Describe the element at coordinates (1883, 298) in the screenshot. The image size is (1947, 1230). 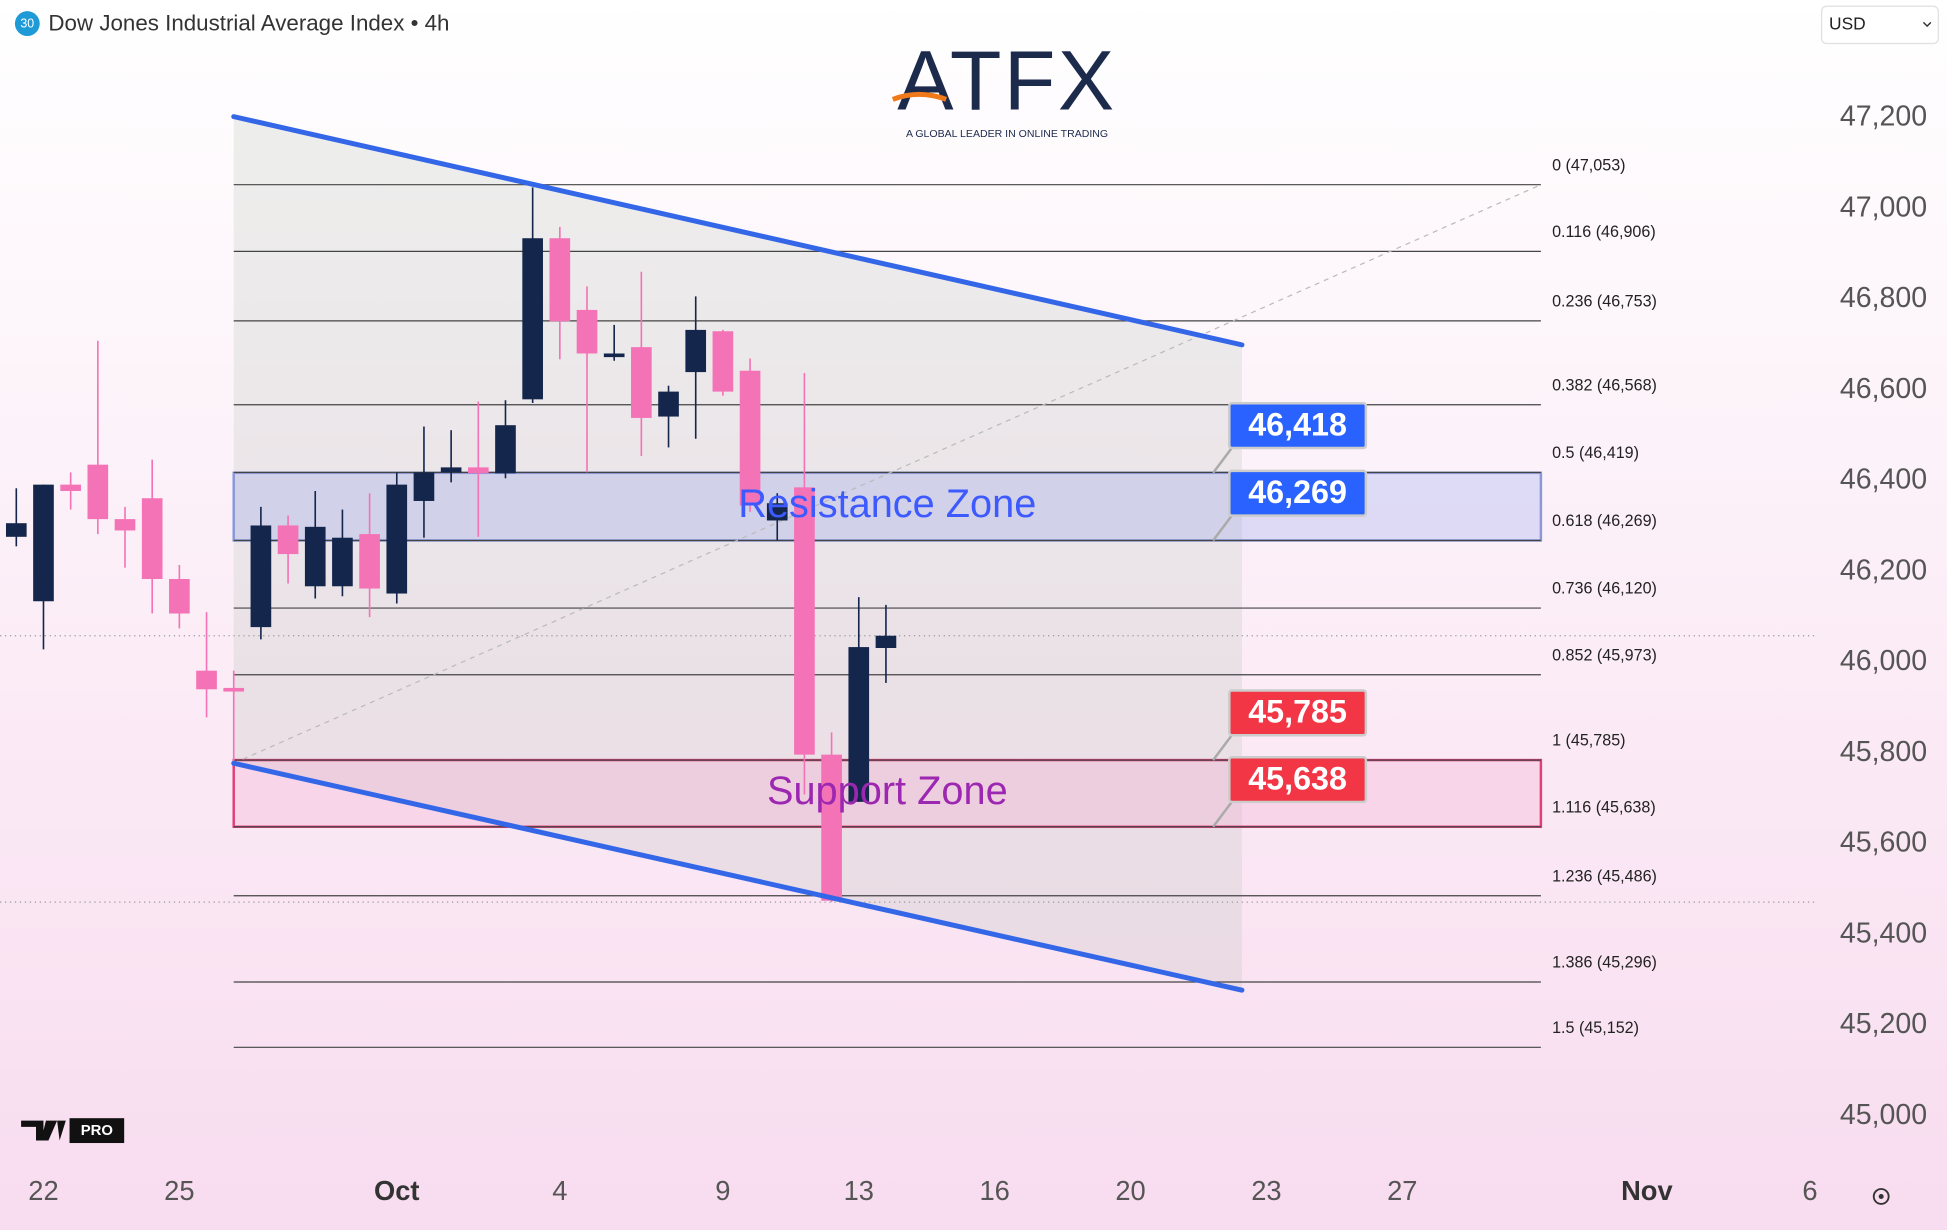
I see `y-tick-label: 46,800` at that location.